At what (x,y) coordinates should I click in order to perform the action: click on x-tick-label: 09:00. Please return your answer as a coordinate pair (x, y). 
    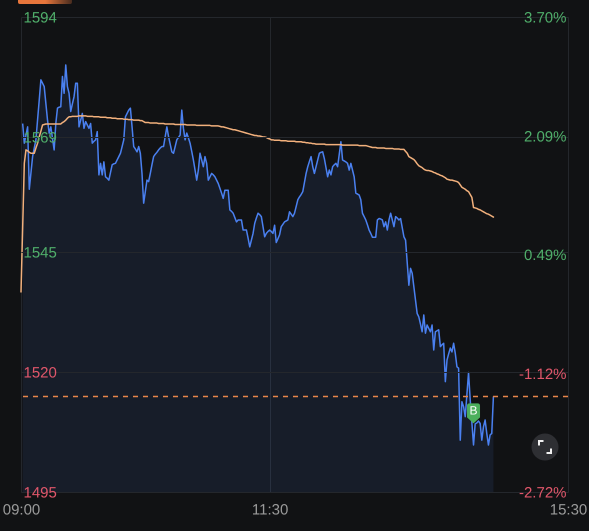
    Looking at the image, I should click on (21, 510).